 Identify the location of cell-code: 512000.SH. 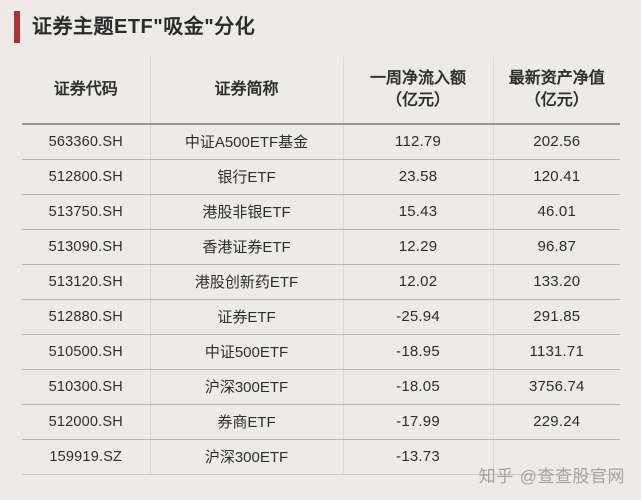
(86, 422).